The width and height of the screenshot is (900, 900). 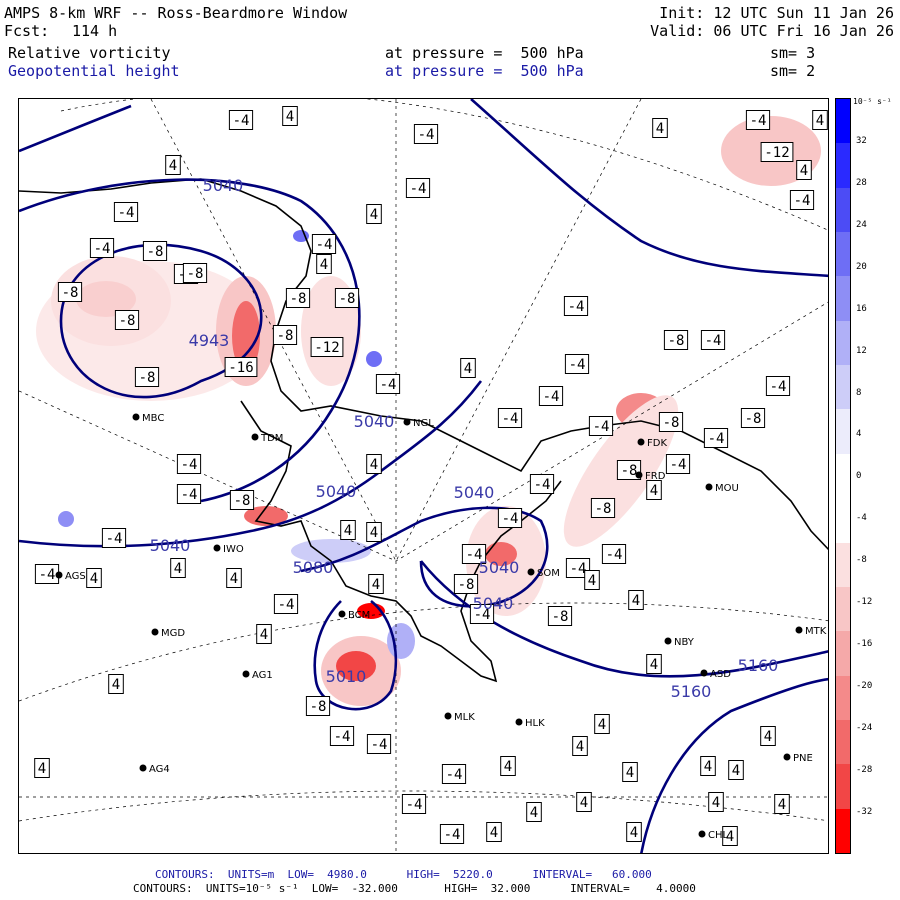 I want to click on station-label: NBY, so click(x=684, y=642).